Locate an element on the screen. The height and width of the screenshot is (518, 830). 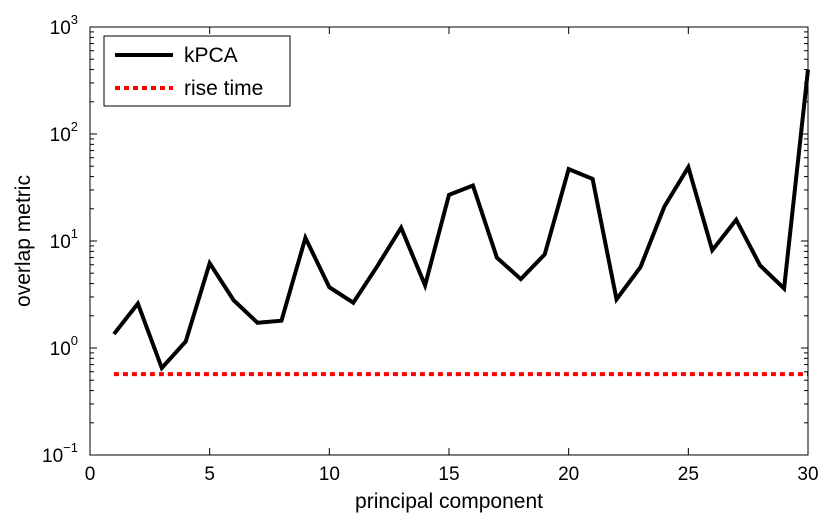
x-tick-label: 15 is located at coordinates (448, 474).